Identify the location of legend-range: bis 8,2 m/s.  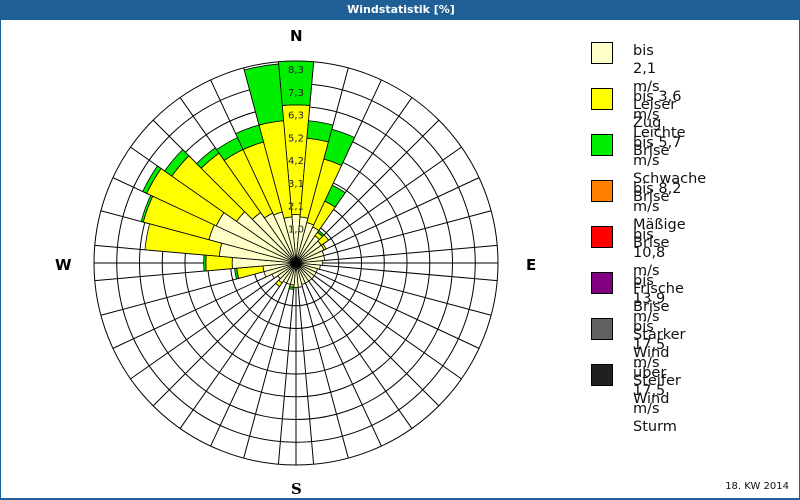
(657, 198).